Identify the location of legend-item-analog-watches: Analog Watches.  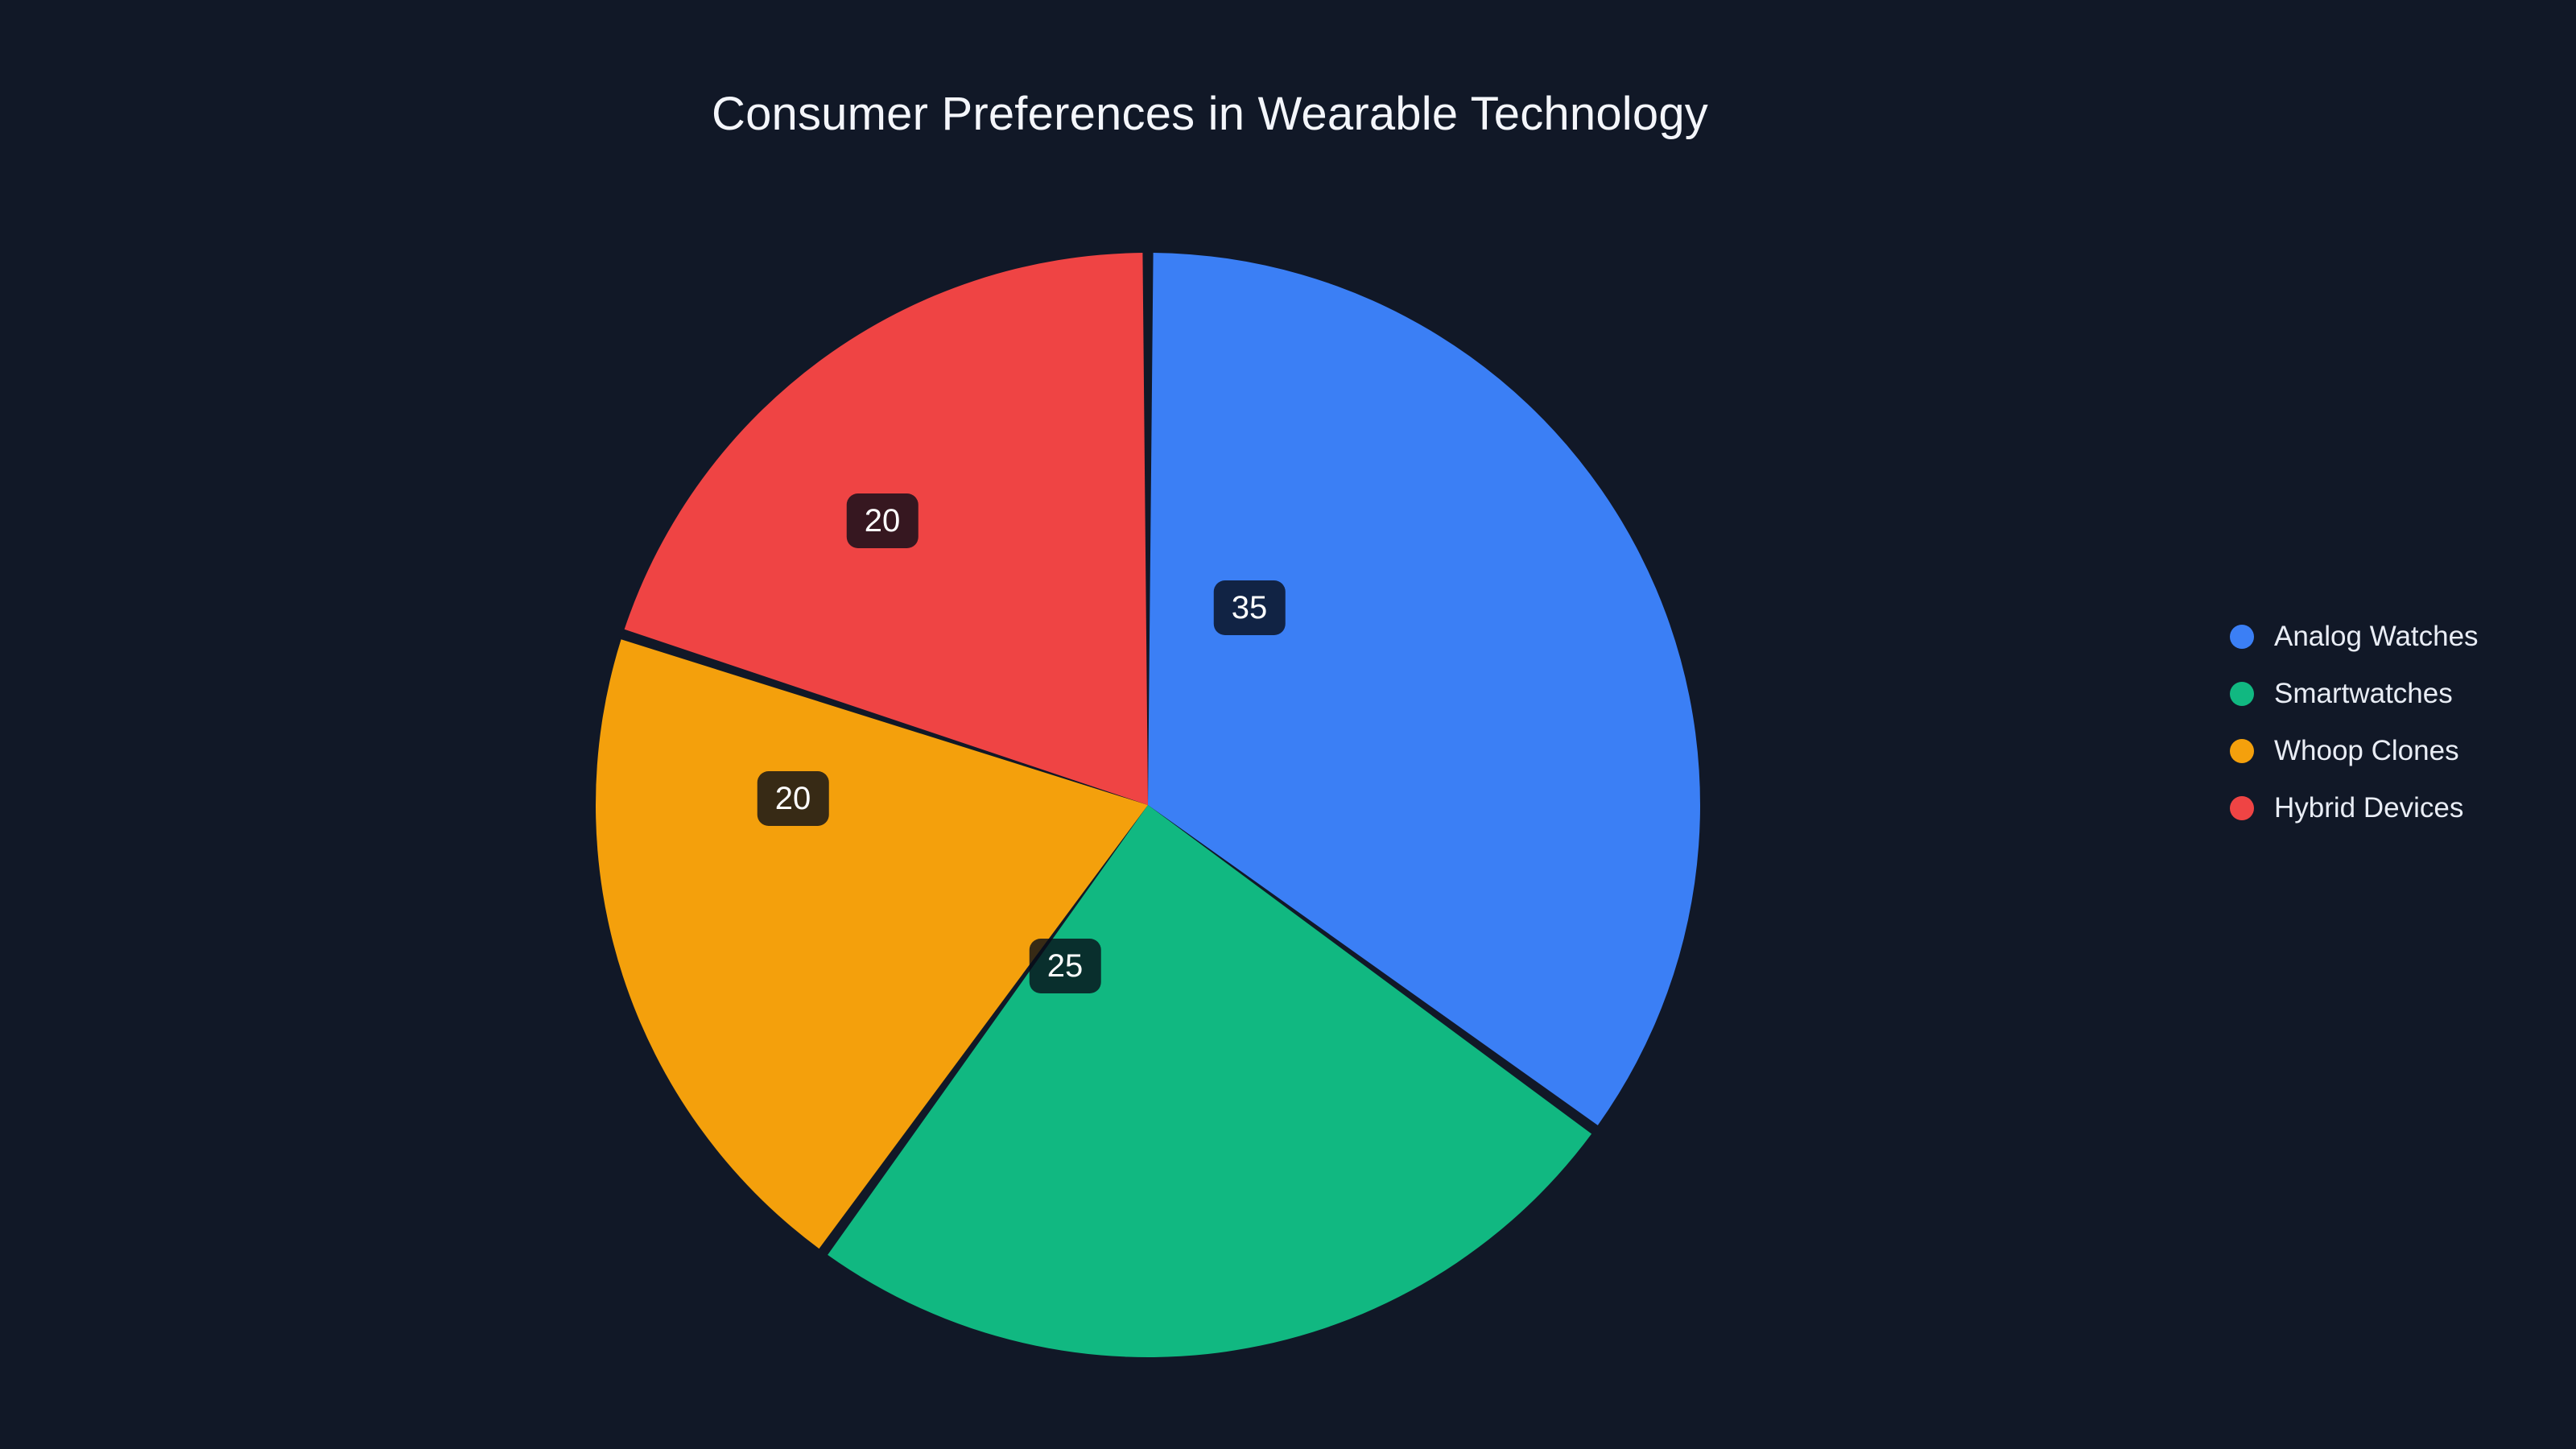
(2391, 636).